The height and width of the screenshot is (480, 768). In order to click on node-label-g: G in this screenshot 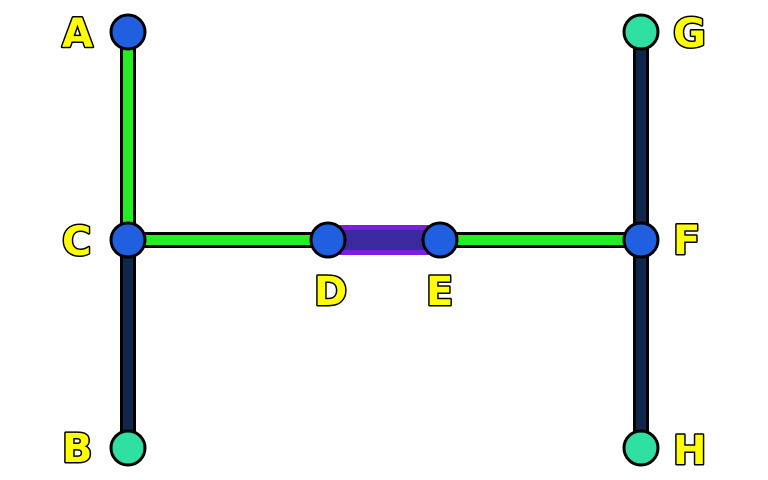, I will do `click(689, 34)`.